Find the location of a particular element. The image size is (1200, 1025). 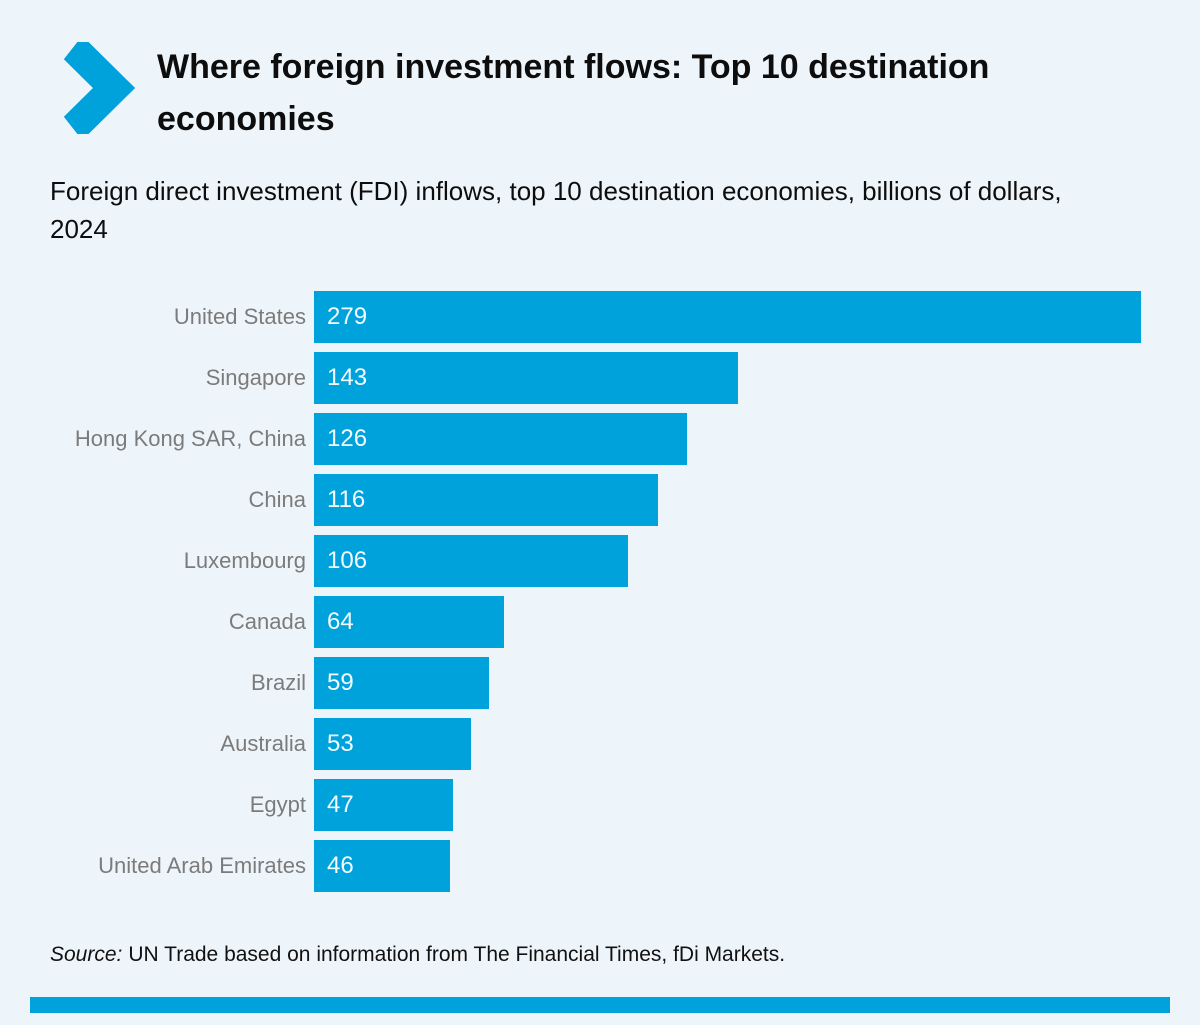

bar-value: 279 is located at coordinates (347, 316).